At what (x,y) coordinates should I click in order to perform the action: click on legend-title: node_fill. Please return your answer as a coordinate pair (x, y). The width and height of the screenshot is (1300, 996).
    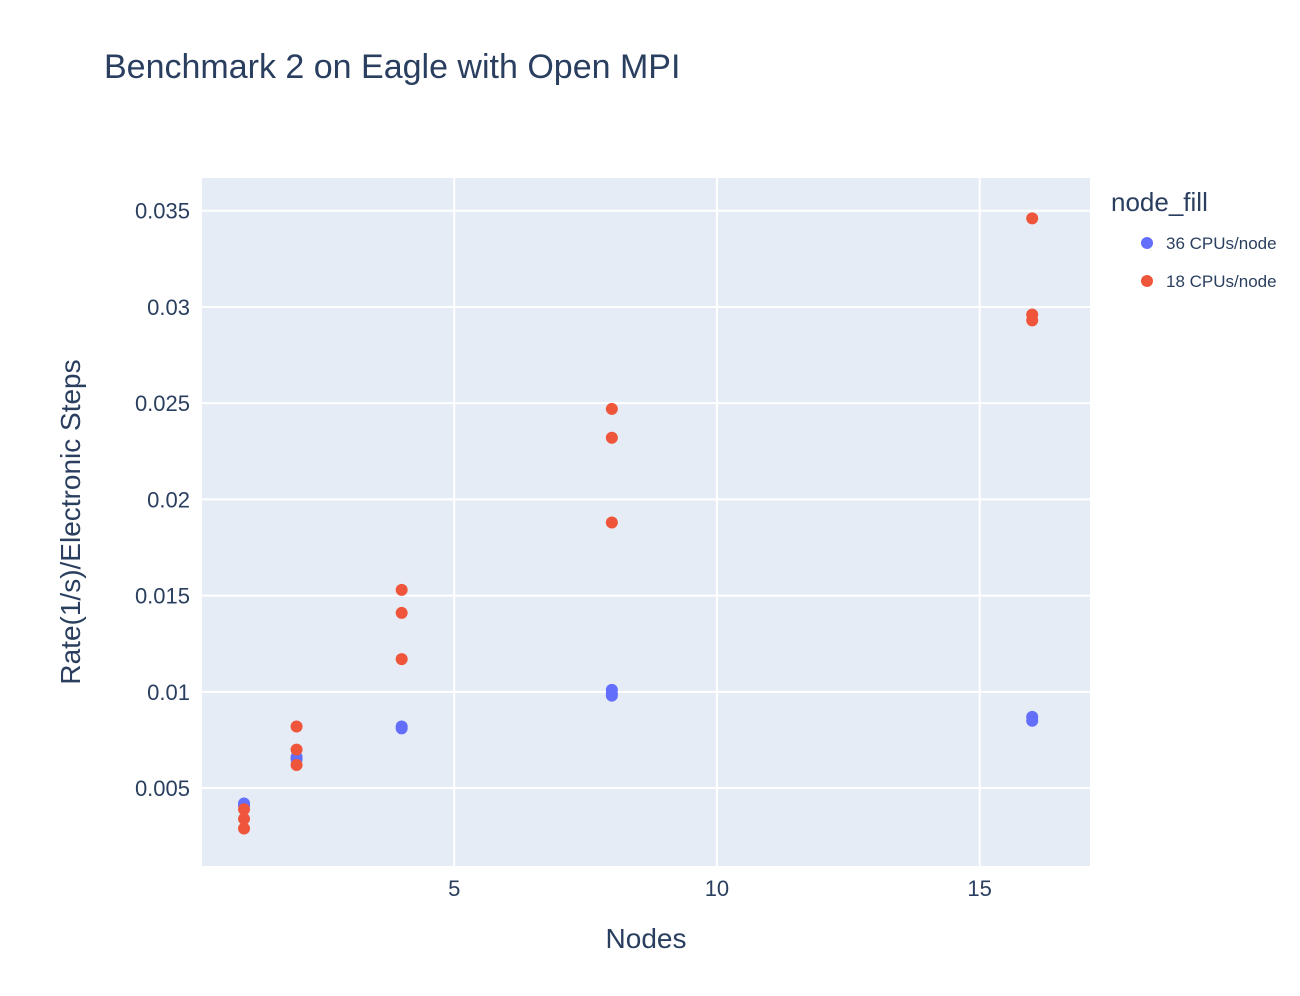
    Looking at the image, I should click on (1159, 202).